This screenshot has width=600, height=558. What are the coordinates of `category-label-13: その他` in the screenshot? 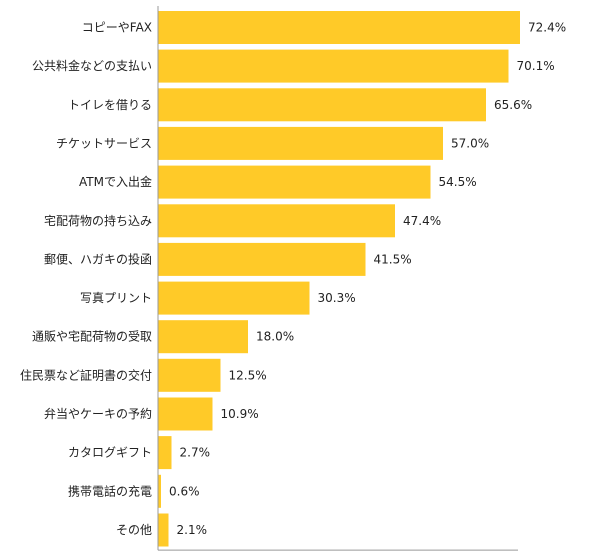 It's located at (134, 530).